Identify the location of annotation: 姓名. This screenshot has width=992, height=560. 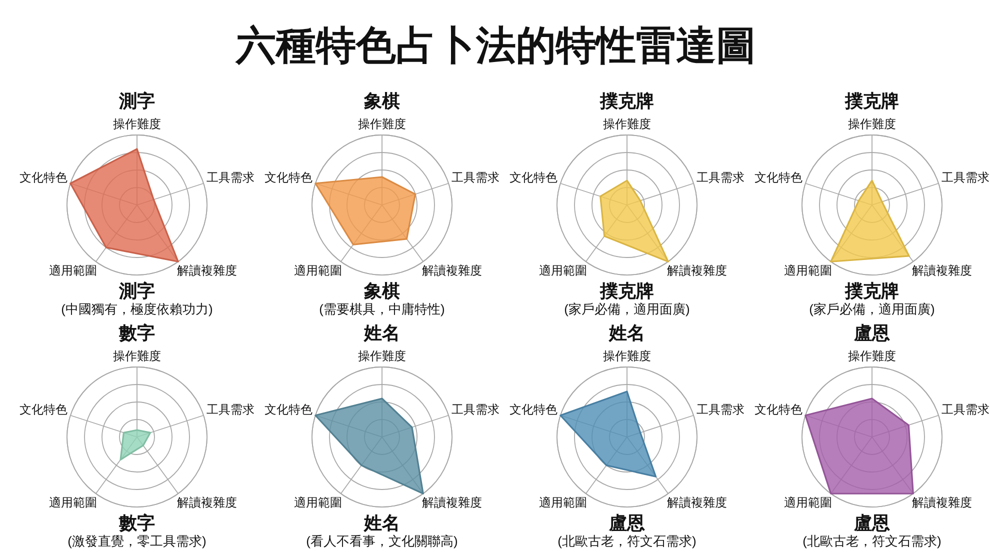
(382, 523).